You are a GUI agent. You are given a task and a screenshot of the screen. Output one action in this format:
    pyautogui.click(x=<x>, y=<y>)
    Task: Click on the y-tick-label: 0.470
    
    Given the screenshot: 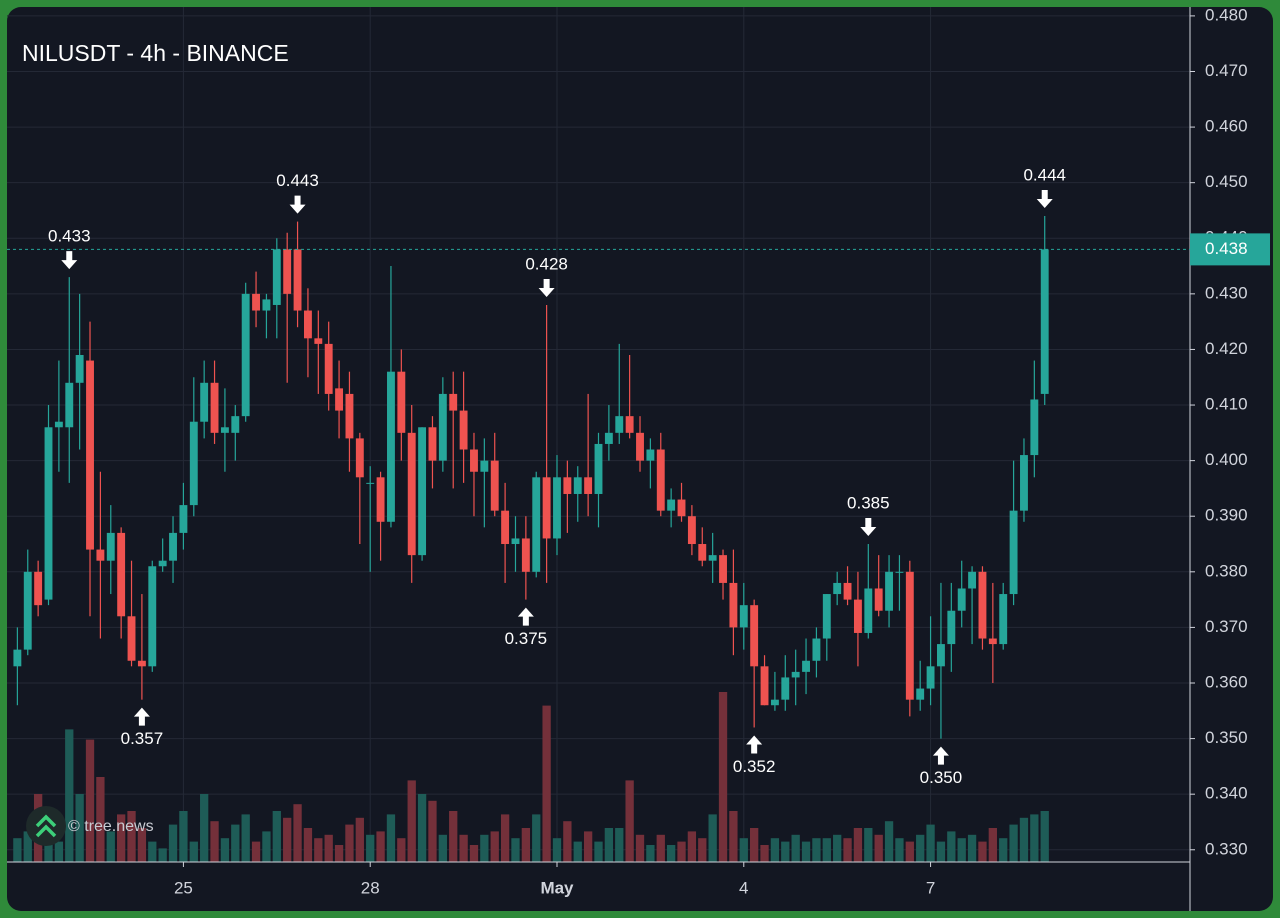 What is the action you would take?
    pyautogui.click(x=1226, y=70)
    